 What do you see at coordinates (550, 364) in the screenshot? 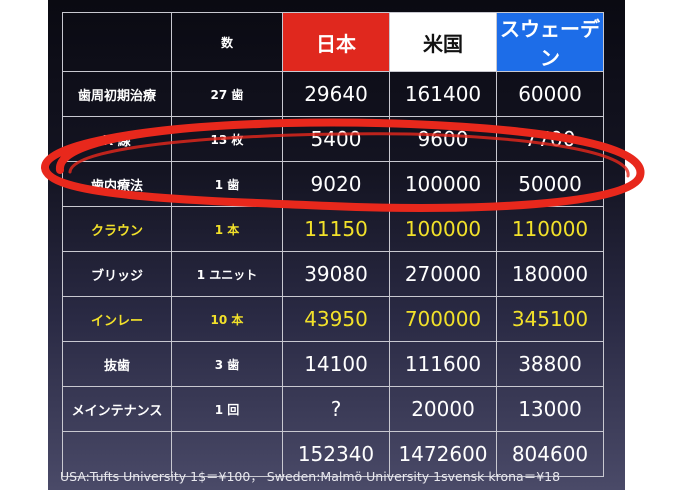
I see `row-sweden-cost: 38800` at bounding box center [550, 364].